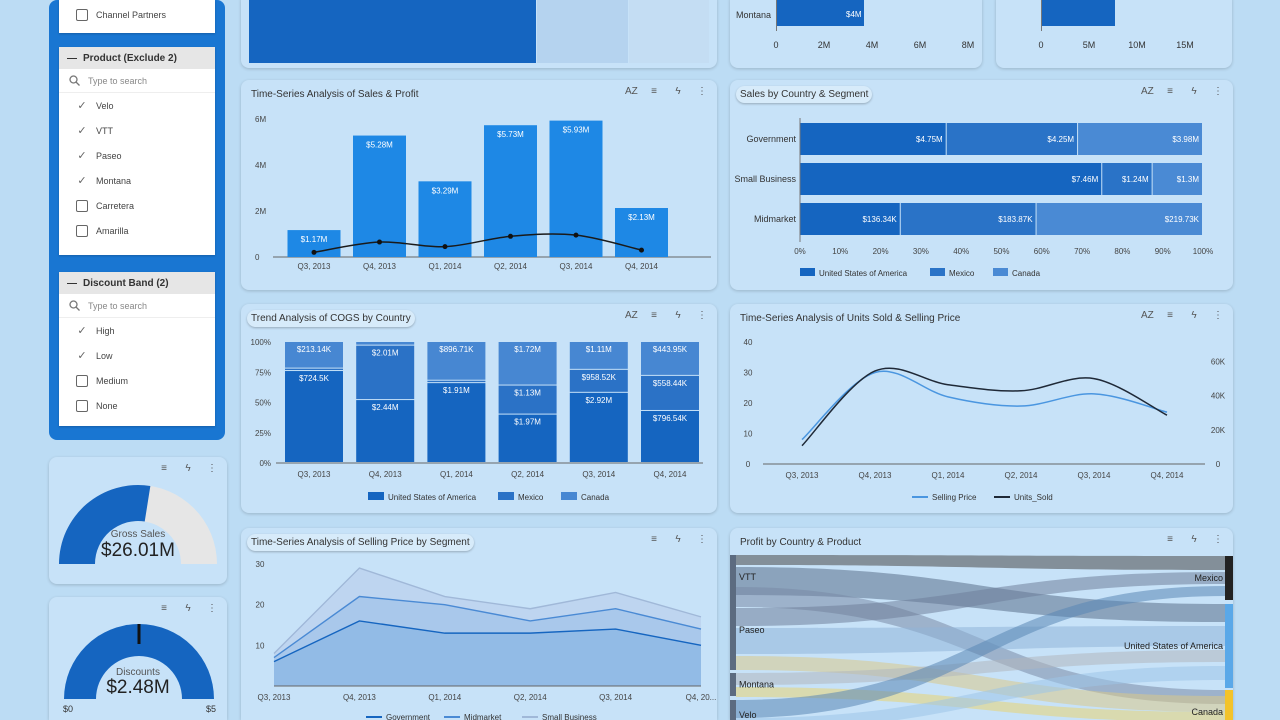 The image size is (1280, 720). What do you see at coordinates (137, 180) in the screenshot?
I see `filter-item-montana: ✓ Montana` at bounding box center [137, 180].